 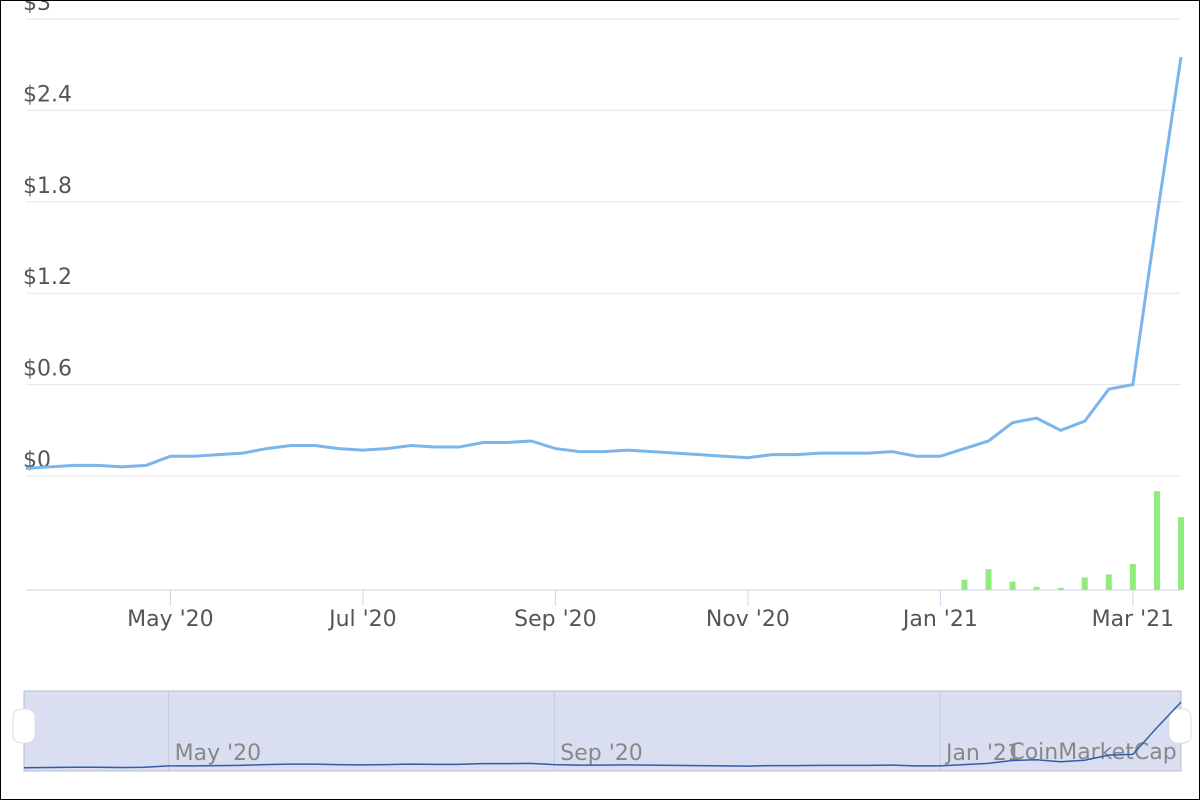 I want to click on y-tick-label: $0.6, so click(x=47, y=369).